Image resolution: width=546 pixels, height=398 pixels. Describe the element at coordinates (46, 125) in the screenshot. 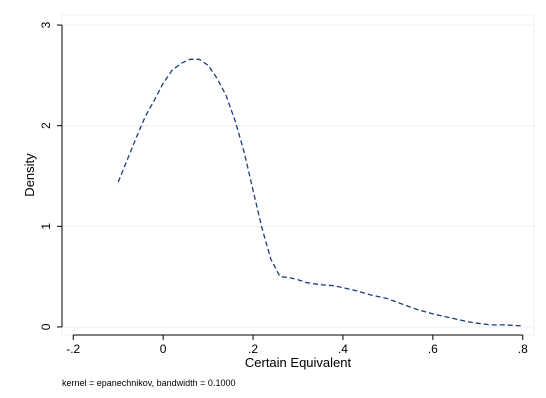

I see `y-tick-label-2: 2` at that location.